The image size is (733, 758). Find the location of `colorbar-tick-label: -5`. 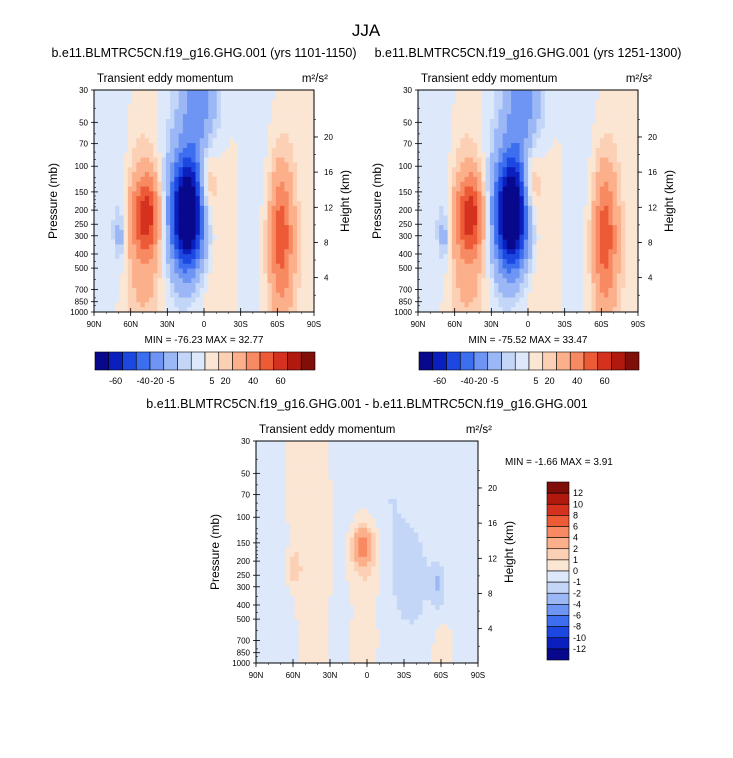

colorbar-tick-label: -5 is located at coordinates (171, 381).